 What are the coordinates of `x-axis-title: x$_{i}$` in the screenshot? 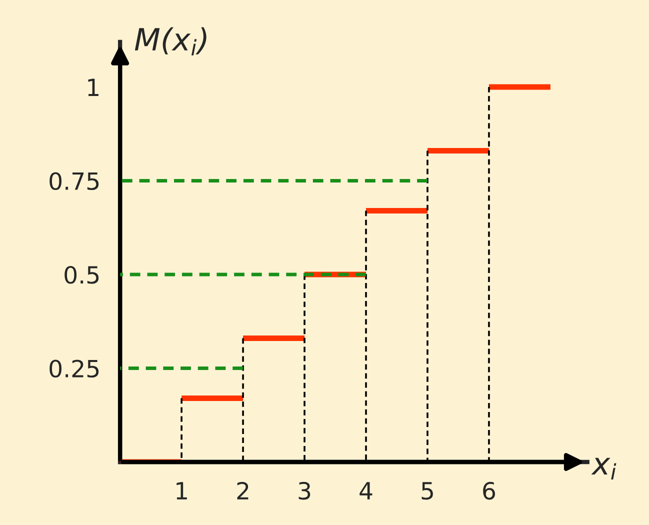 It's located at (603, 469).